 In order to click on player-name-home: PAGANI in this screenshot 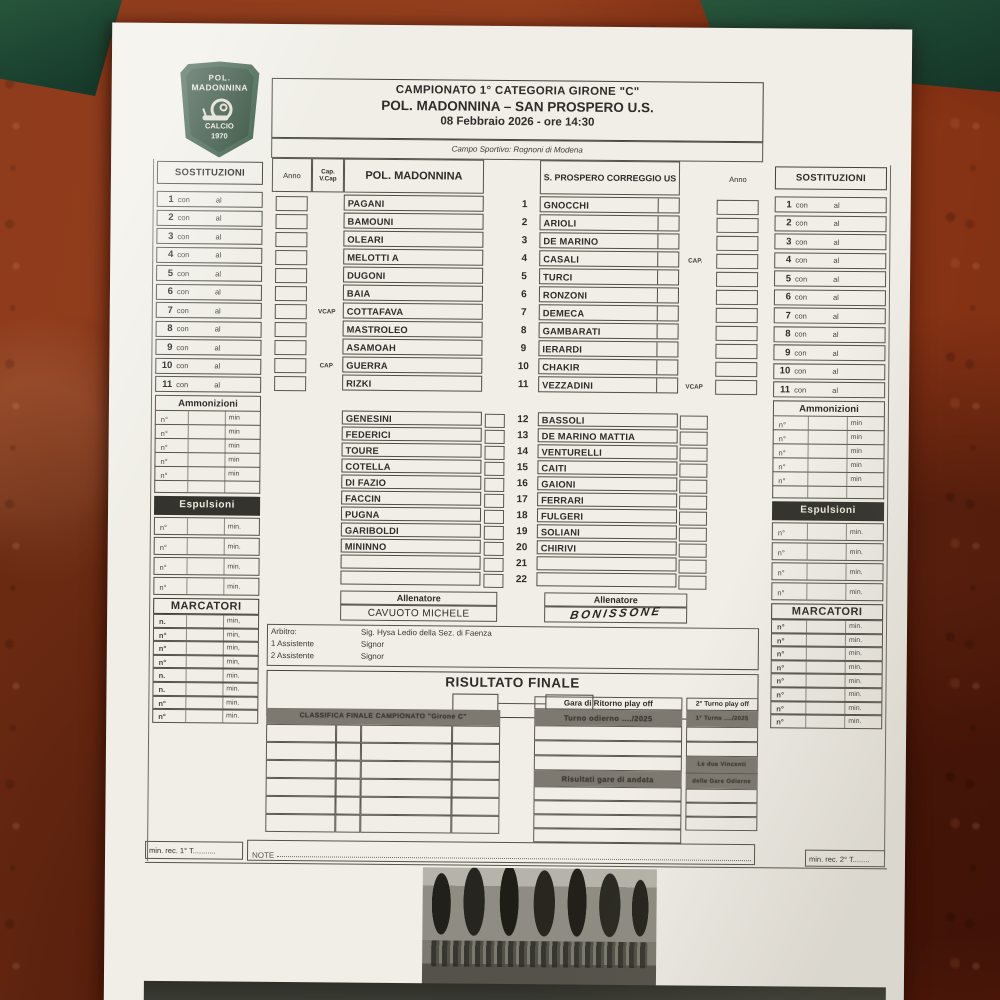, I will do `click(413, 203)`.